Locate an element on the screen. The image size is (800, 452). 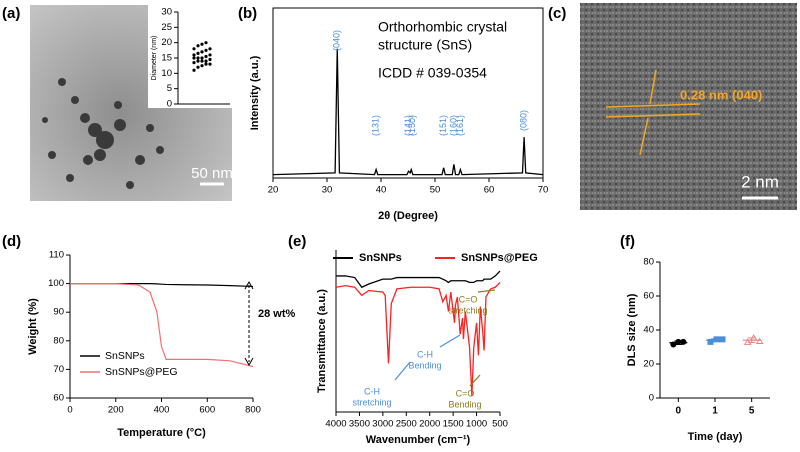
y-tick-label: 10 is located at coordinates (166, 73).